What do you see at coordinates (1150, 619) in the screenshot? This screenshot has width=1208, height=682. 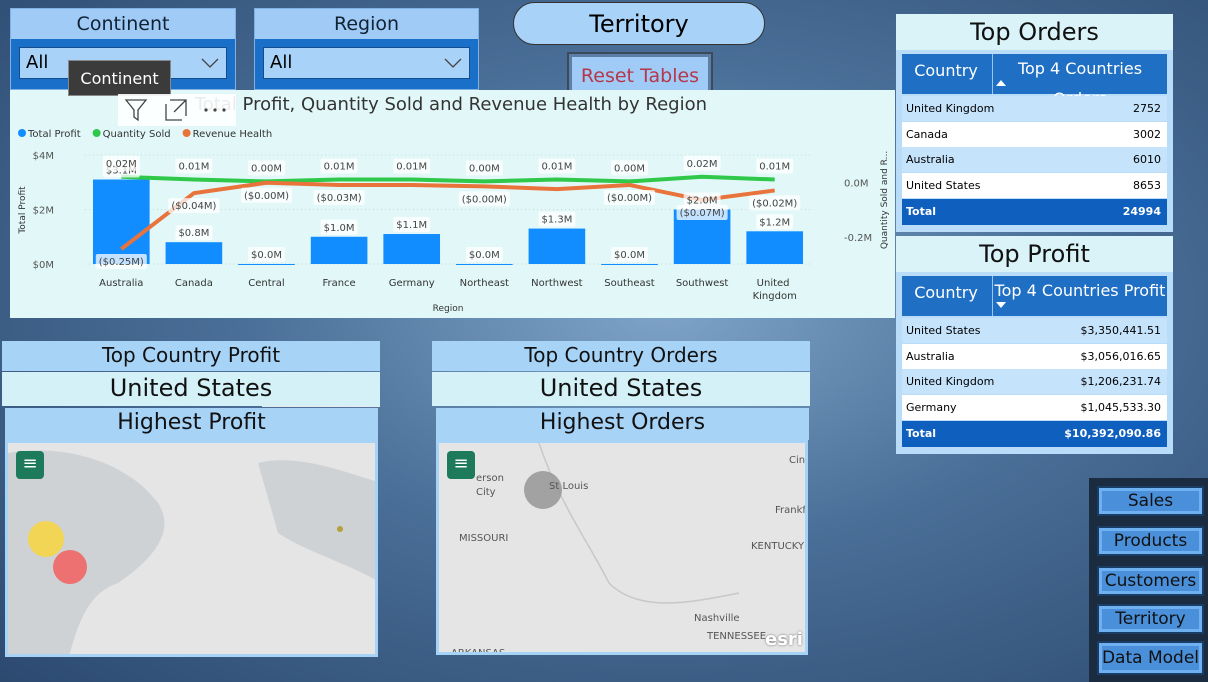 I see `nav-button: Territory` at bounding box center [1150, 619].